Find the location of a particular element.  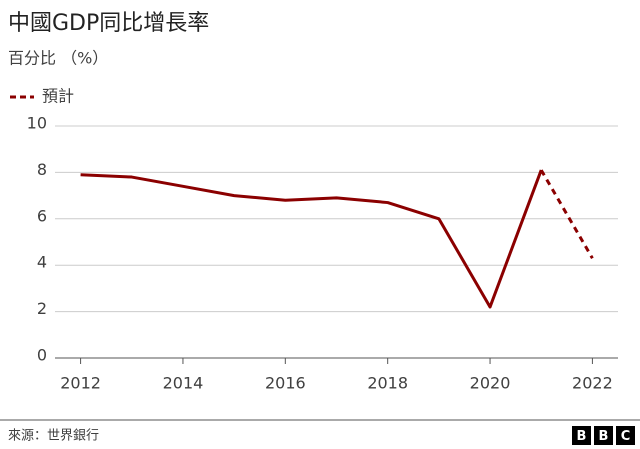

legend-label: 預計 is located at coordinates (58, 96).